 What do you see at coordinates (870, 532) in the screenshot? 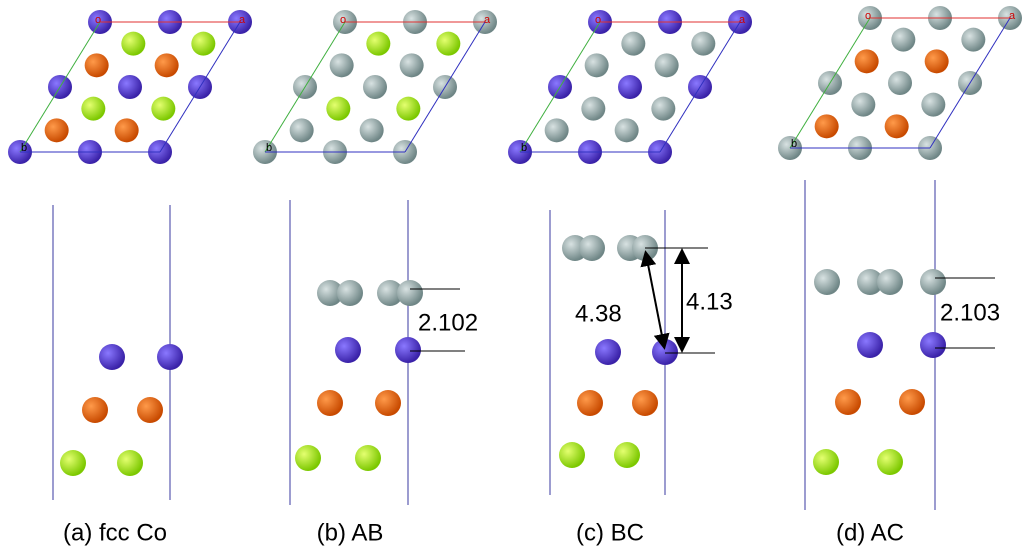
I see `panel-caption: (d) AC` at bounding box center [870, 532].